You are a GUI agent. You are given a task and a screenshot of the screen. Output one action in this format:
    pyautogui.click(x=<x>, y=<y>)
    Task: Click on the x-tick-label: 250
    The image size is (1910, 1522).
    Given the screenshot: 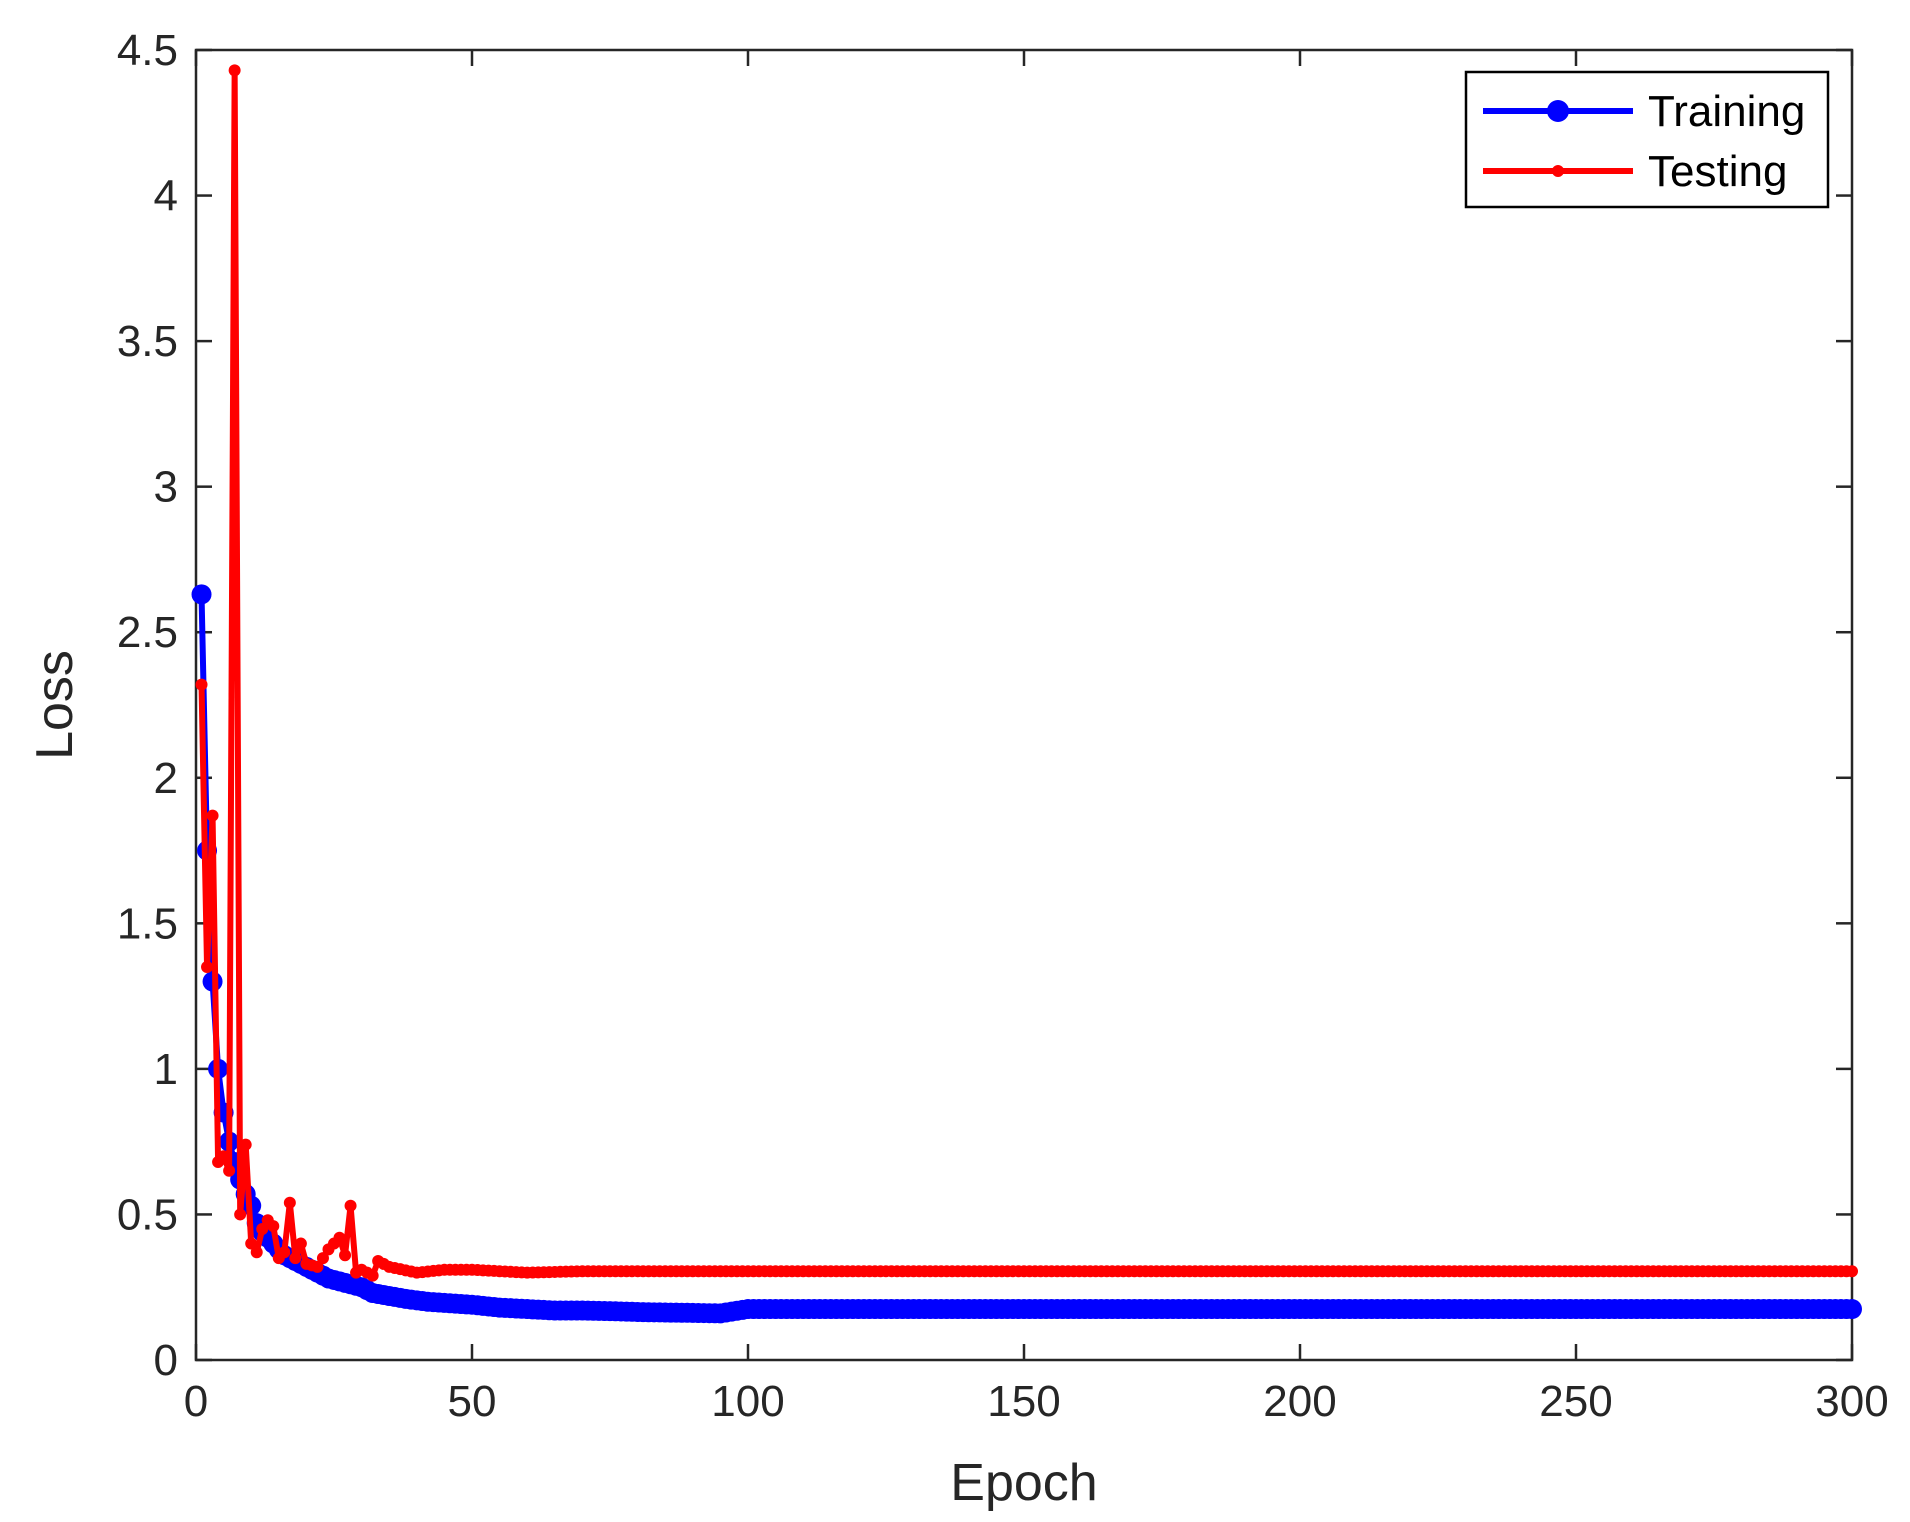 What is the action you would take?
    pyautogui.click(x=1575, y=1401)
    